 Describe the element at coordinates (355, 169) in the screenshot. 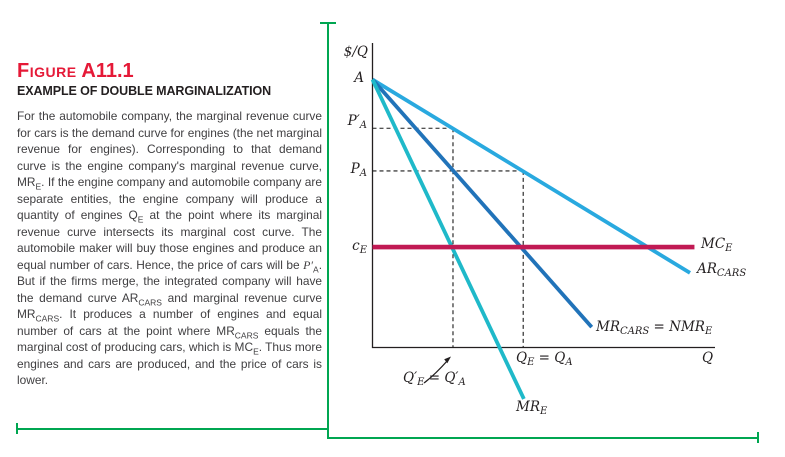

I see `label-text: P` at that location.